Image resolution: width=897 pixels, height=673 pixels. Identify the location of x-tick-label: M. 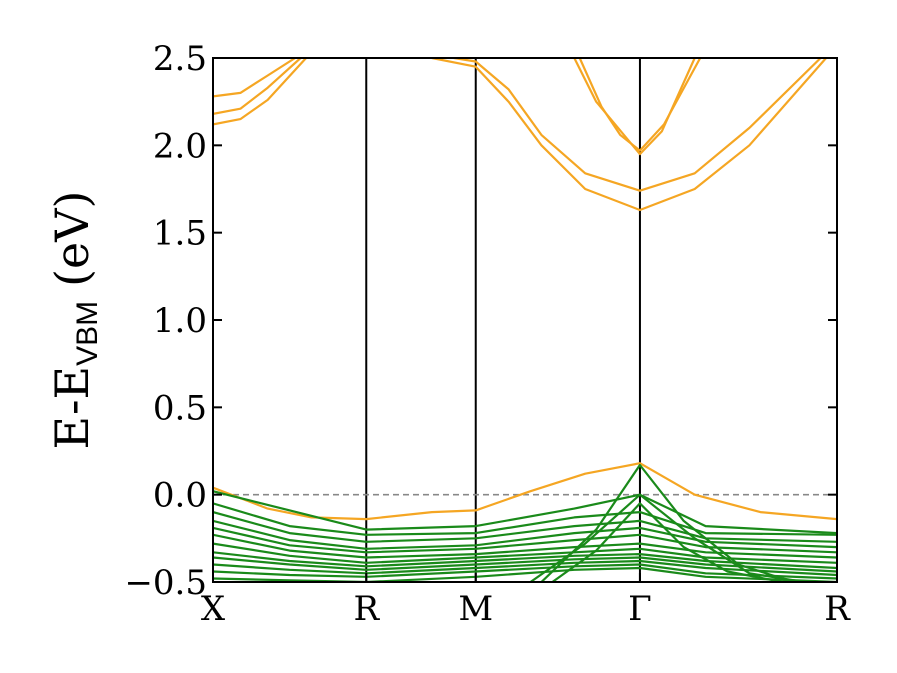
(475, 609).